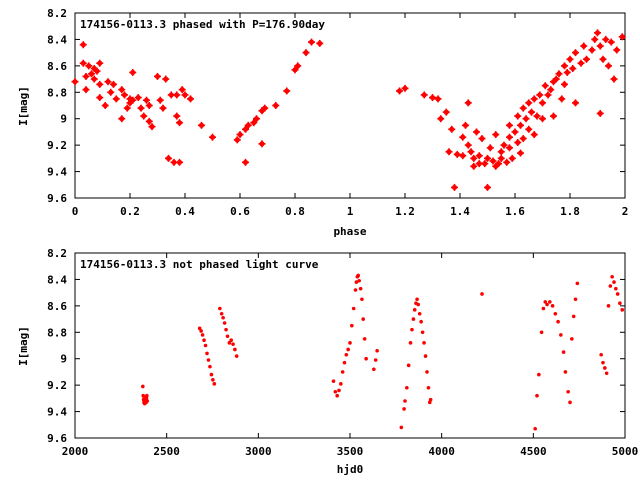  Describe the element at coordinates (295, 211) in the screenshot. I see `x-tick-label: 0.8` at that location.